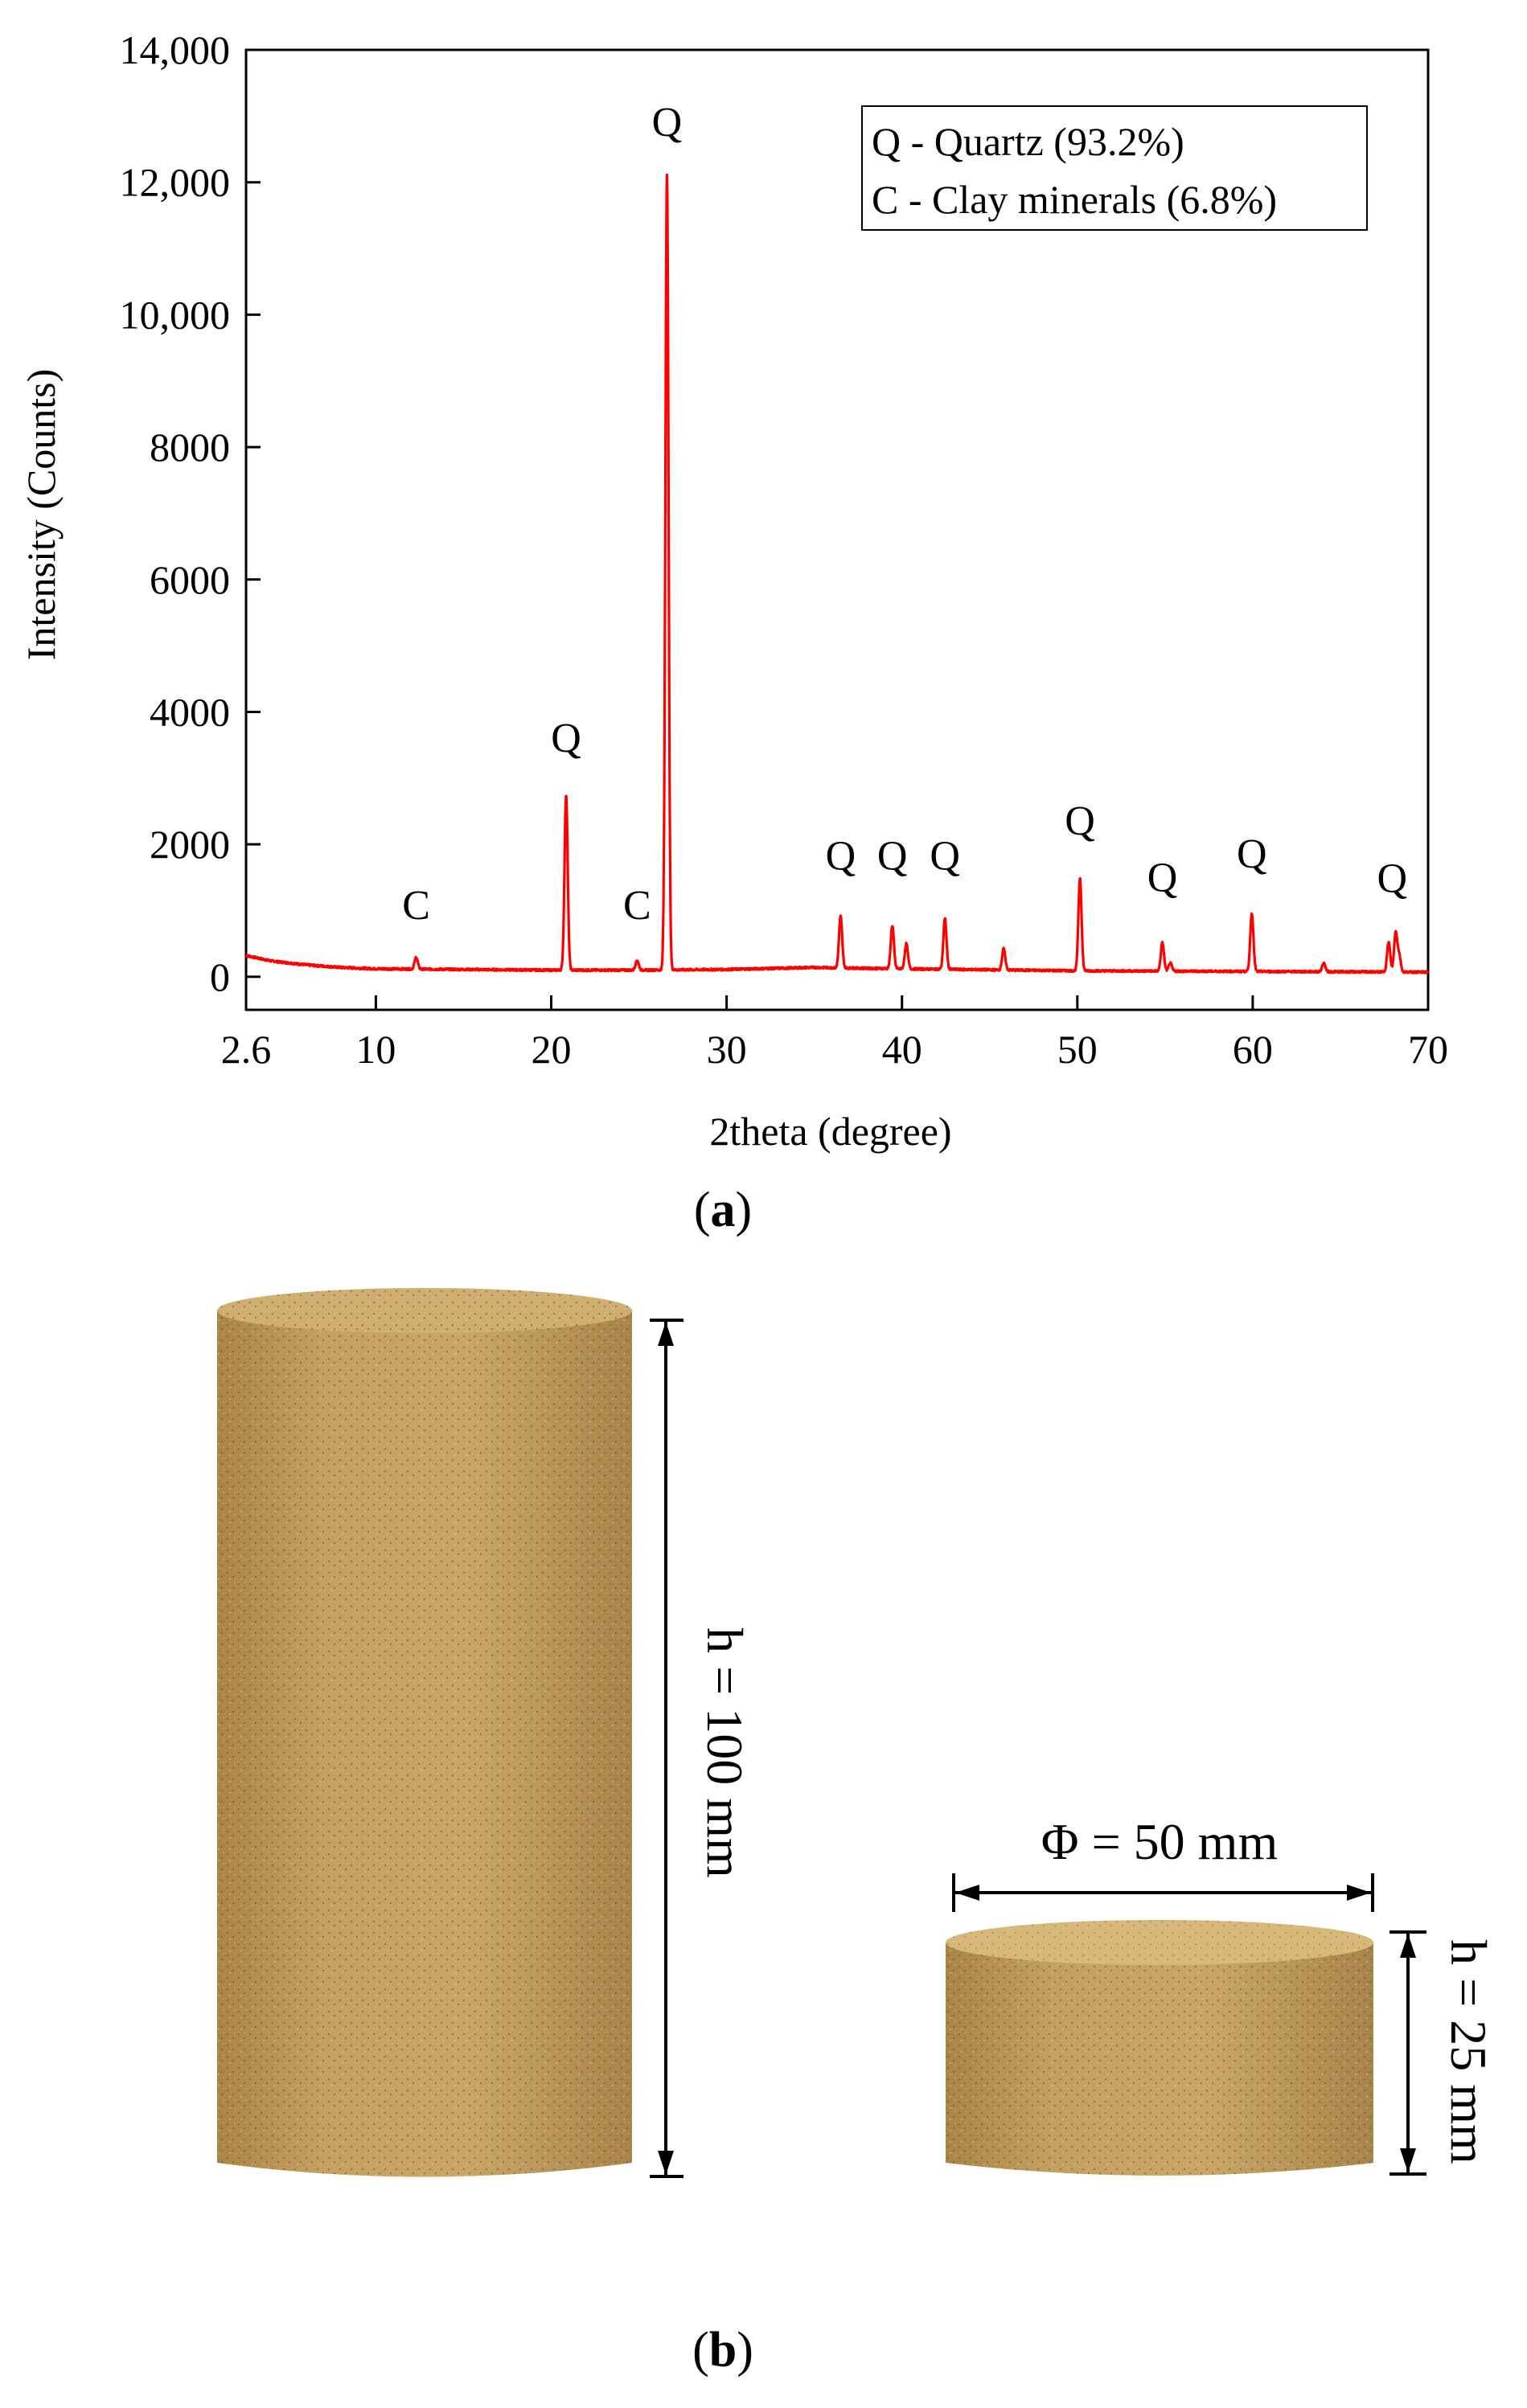 The height and width of the screenshot is (2408, 1527). Describe the element at coordinates (724, 1753) in the screenshot. I see `tall-height-label: h = 100 mm` at that location.